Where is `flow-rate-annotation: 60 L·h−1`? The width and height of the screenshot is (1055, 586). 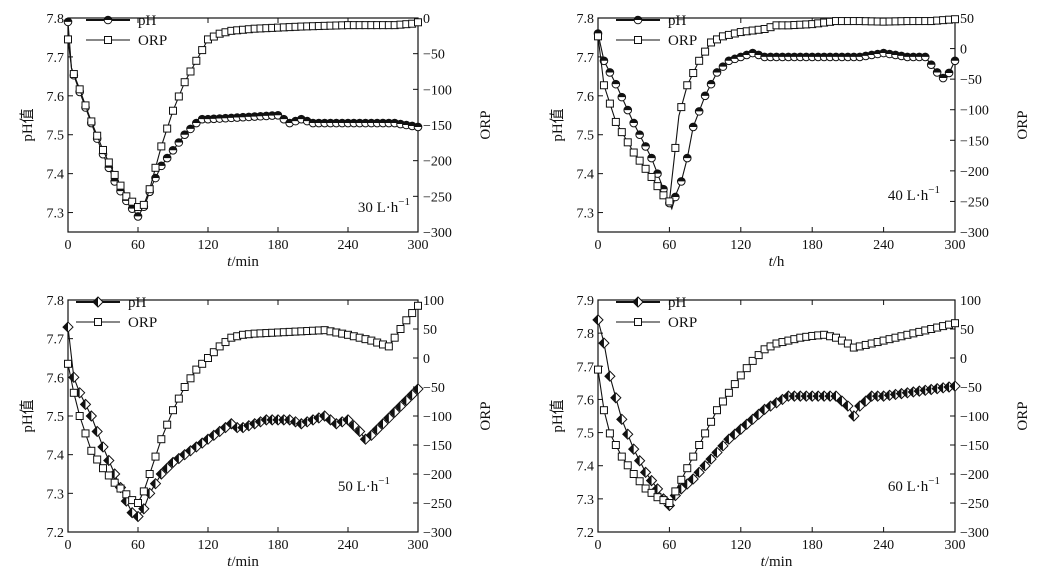
flow-rate-annotation: 60 L·h−1 is located at coordinates (914, 485).